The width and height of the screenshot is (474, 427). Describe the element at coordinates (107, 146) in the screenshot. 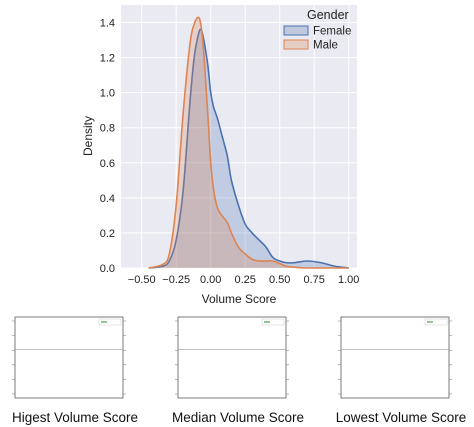

I see `y-tick-labels: 0.0 0.2 0.4 0.6 0.8 1.0 1.2 1.4` at that location.